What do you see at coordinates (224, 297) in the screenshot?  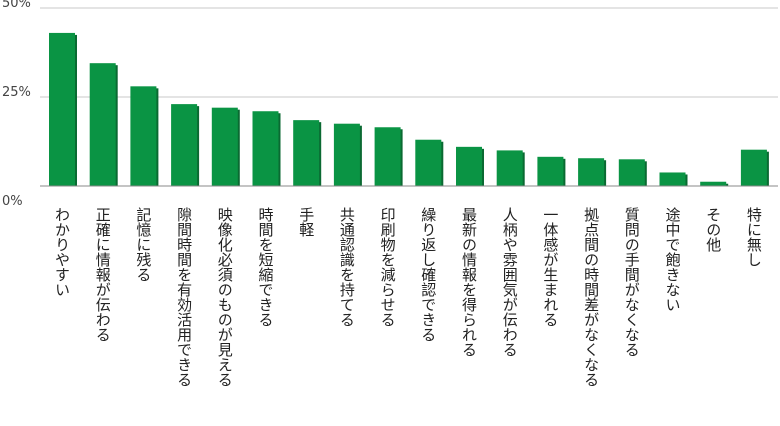 I see `x-tick-label: 映像化必須のものが見える` at bounding box center [224, 297].